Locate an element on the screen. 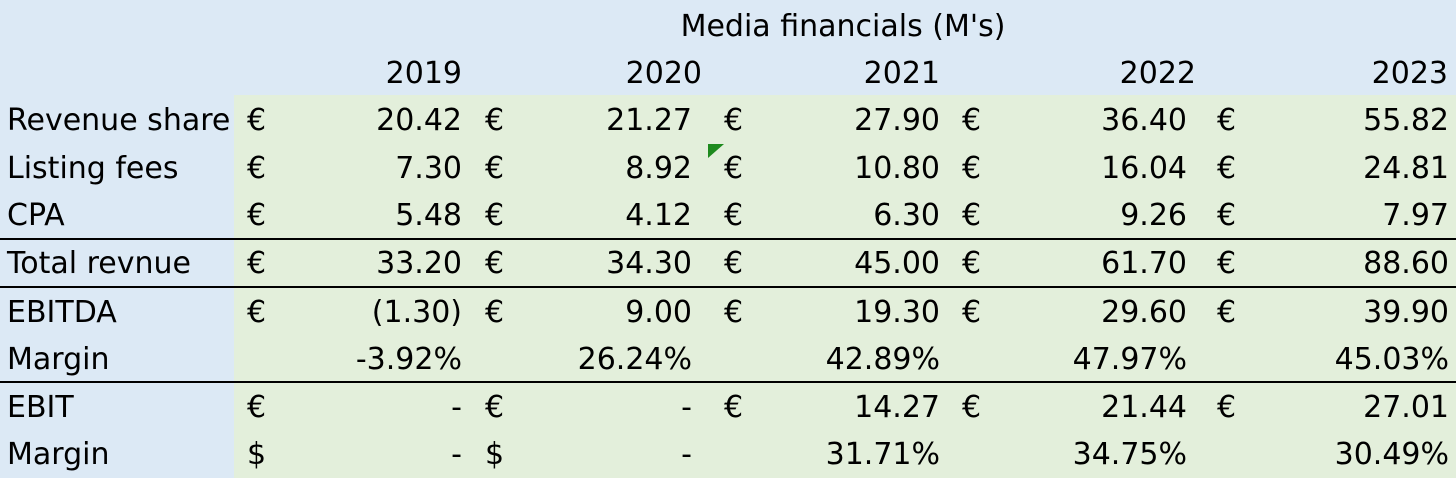  value-cell: 39.90 is located at coordinates (1406, 312).